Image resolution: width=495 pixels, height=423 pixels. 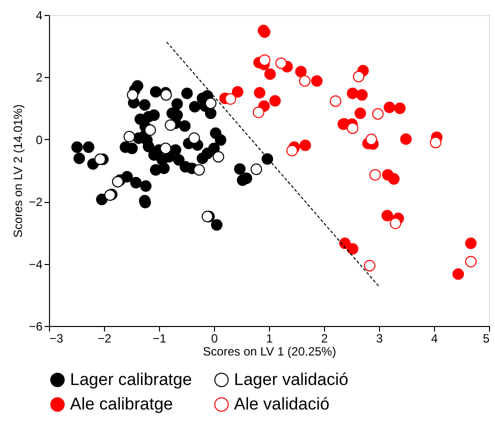 What do you see at coordinates (131, 379) in the screenshot?
I see `legend-label: Lager calibratge` at bounding box center [131, 379].